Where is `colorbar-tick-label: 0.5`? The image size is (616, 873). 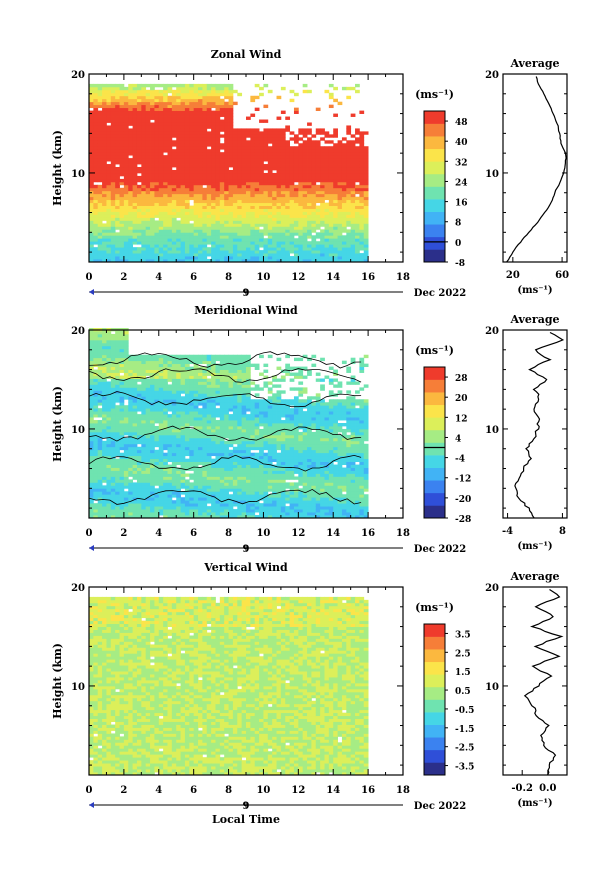 colorbar-tick-label: 0.5 is located at coordinates (463, 692).